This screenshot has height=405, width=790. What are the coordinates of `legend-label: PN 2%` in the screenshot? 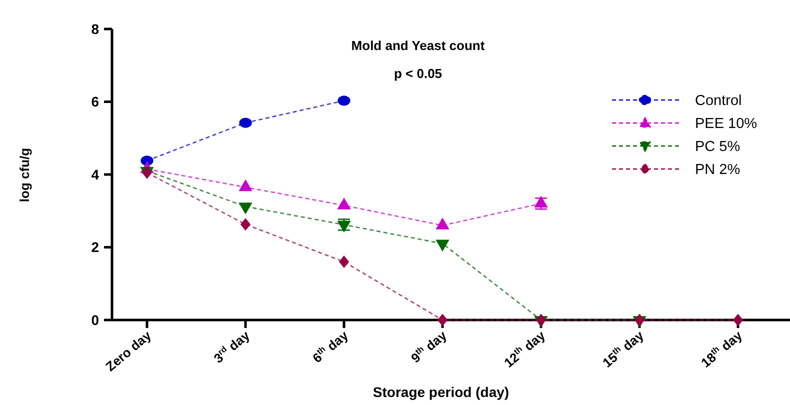 It's located at (717, 170).